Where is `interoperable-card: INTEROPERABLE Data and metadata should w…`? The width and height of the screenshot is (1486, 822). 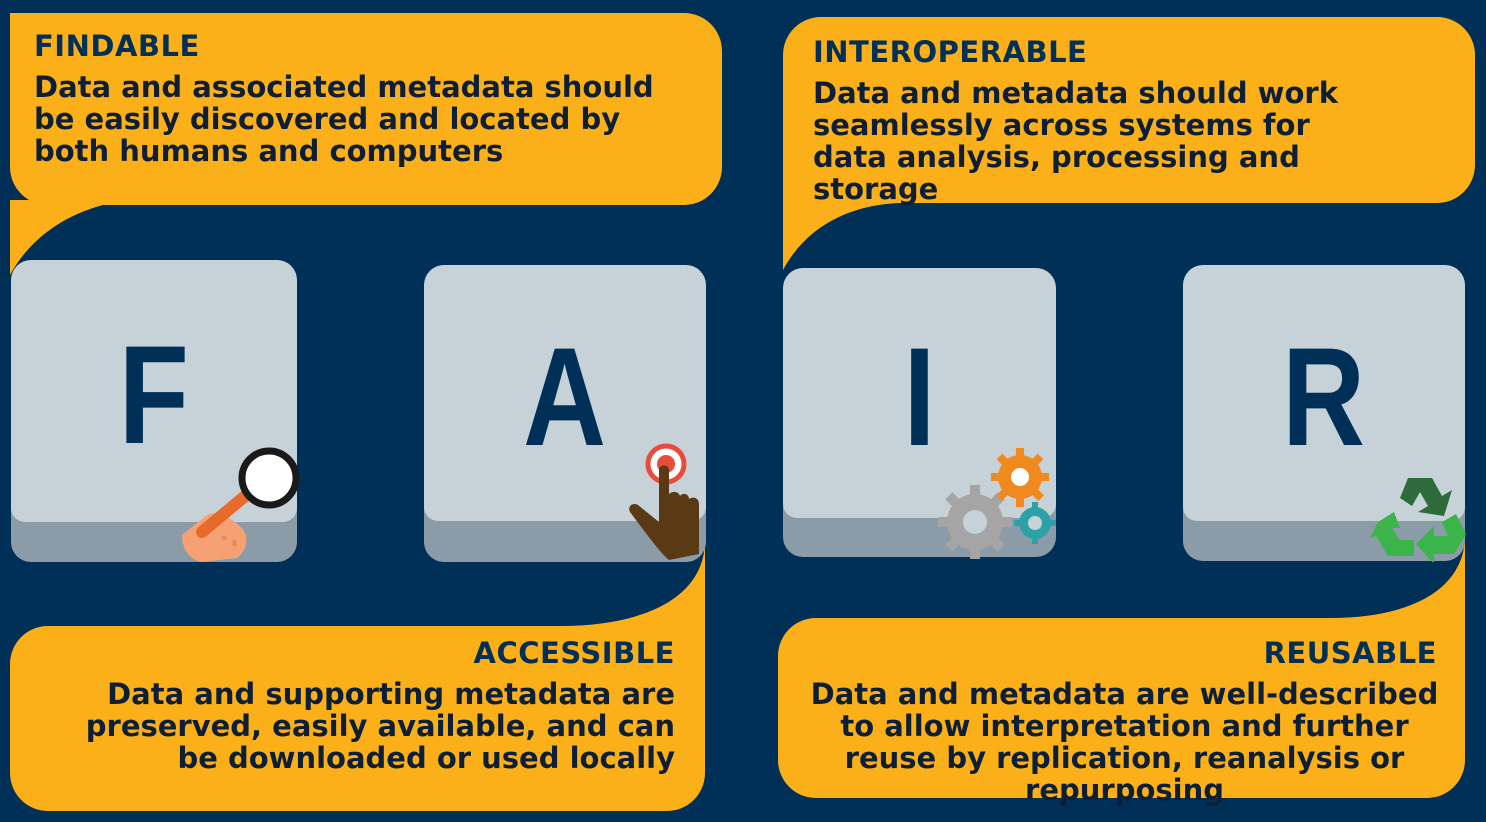
interoperable-card: INTEROPERABLE Data and metadata should w… is located at coordinates (1129, 111).